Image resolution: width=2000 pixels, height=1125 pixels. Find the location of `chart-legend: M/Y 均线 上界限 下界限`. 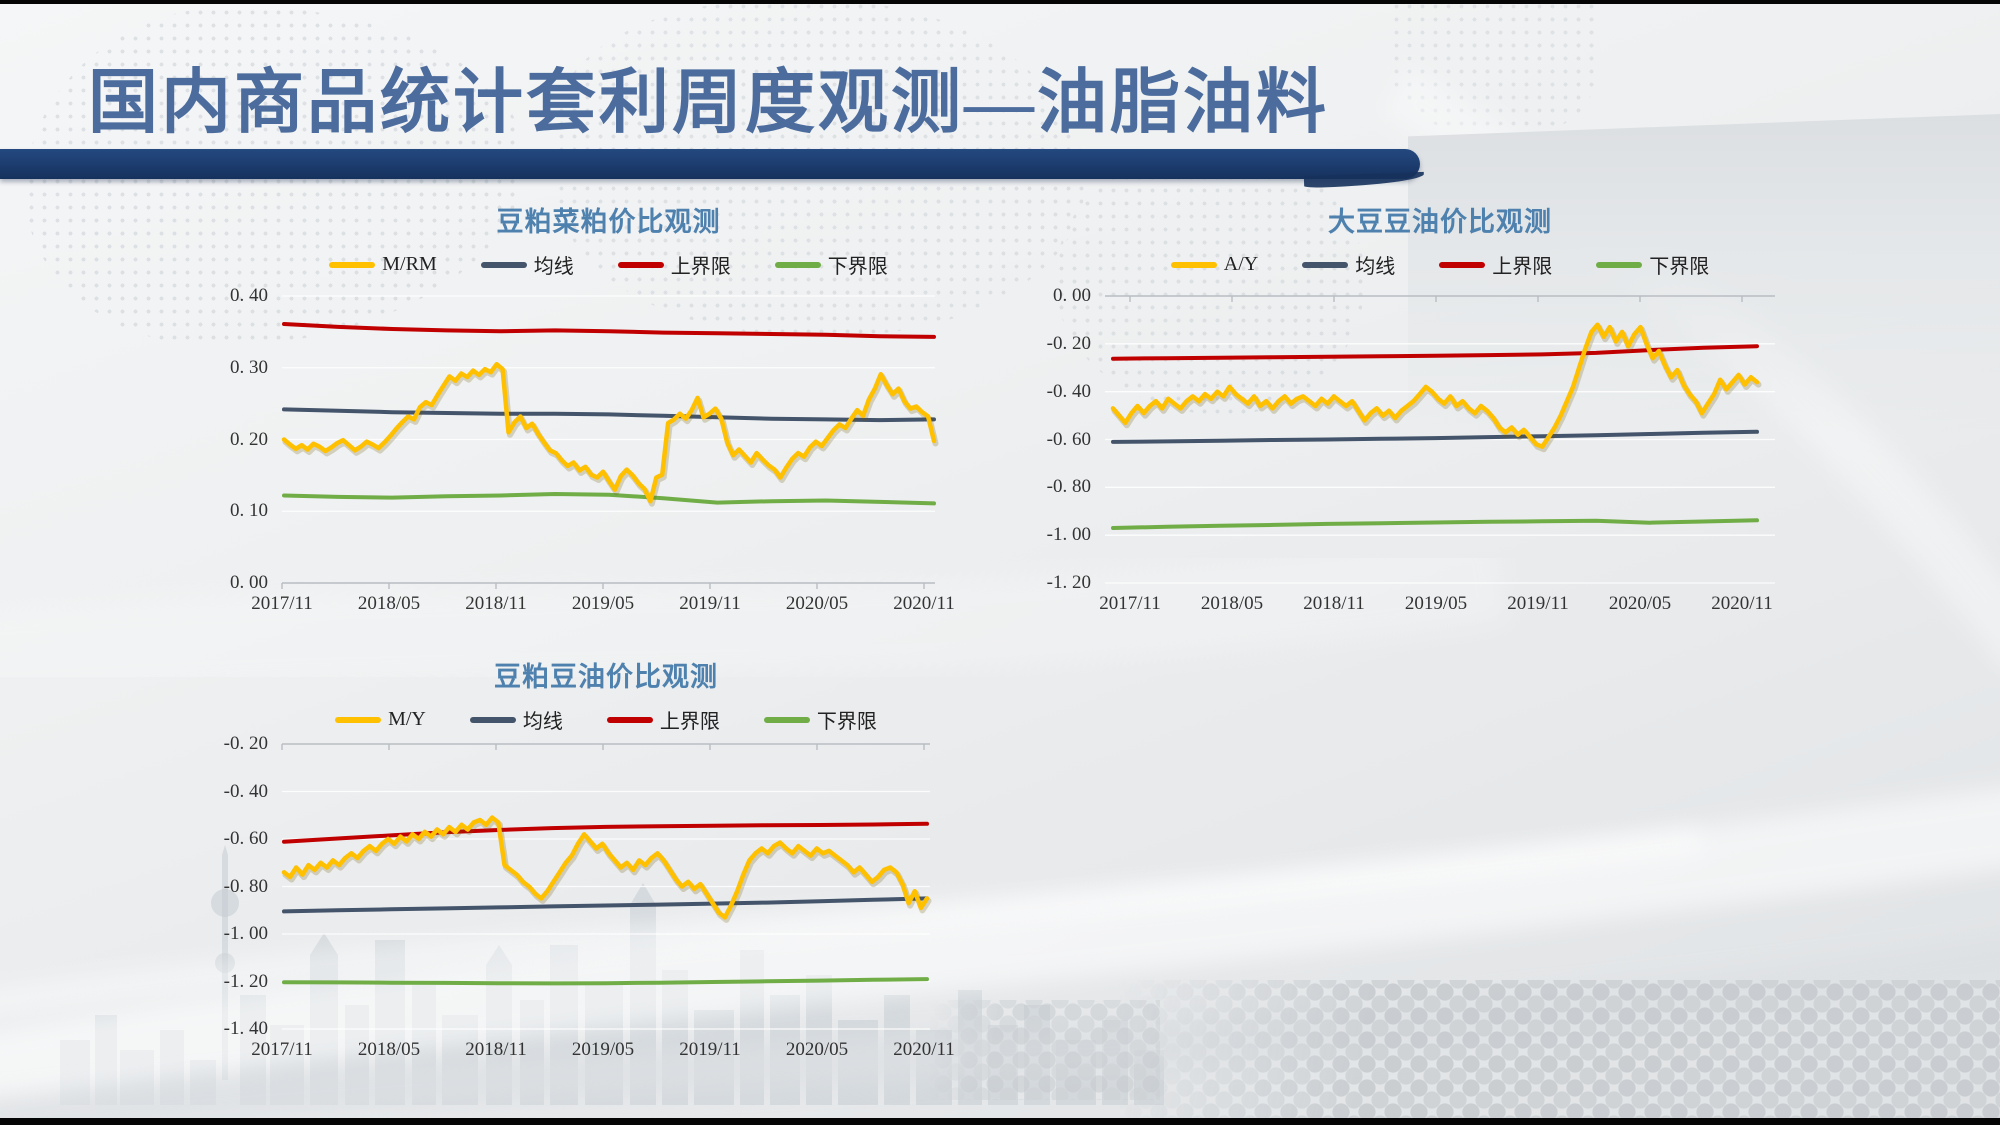

chart-legend: M/Y 均线 上界限 下界限 is located at coordinates (606, 719).